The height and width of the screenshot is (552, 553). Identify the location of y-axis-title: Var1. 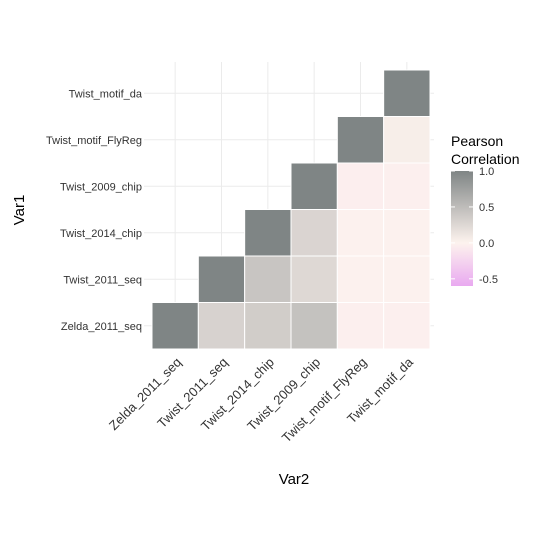
(19, 210).